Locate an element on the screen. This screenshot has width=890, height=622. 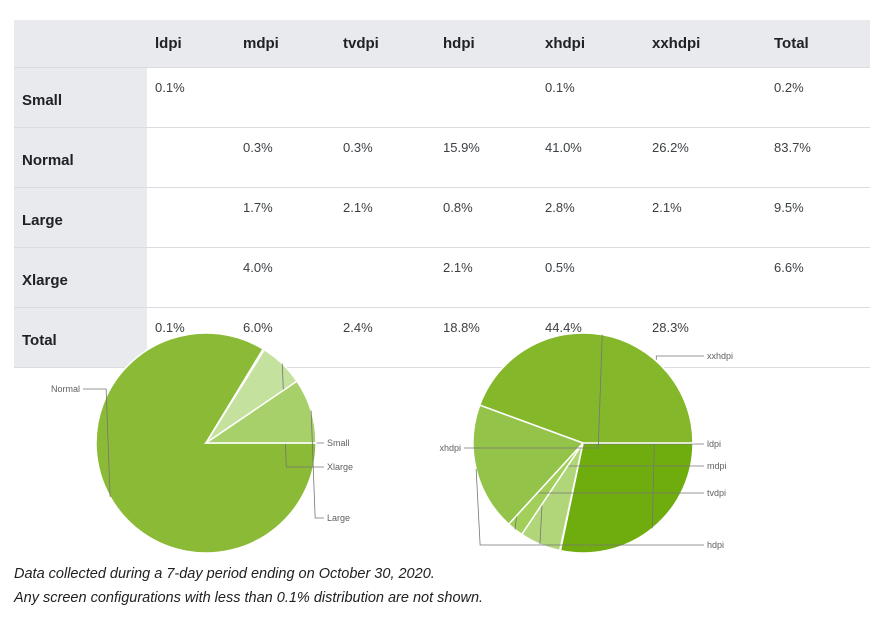
pie-label-normal: Normal is located at coordinates (65, 389).